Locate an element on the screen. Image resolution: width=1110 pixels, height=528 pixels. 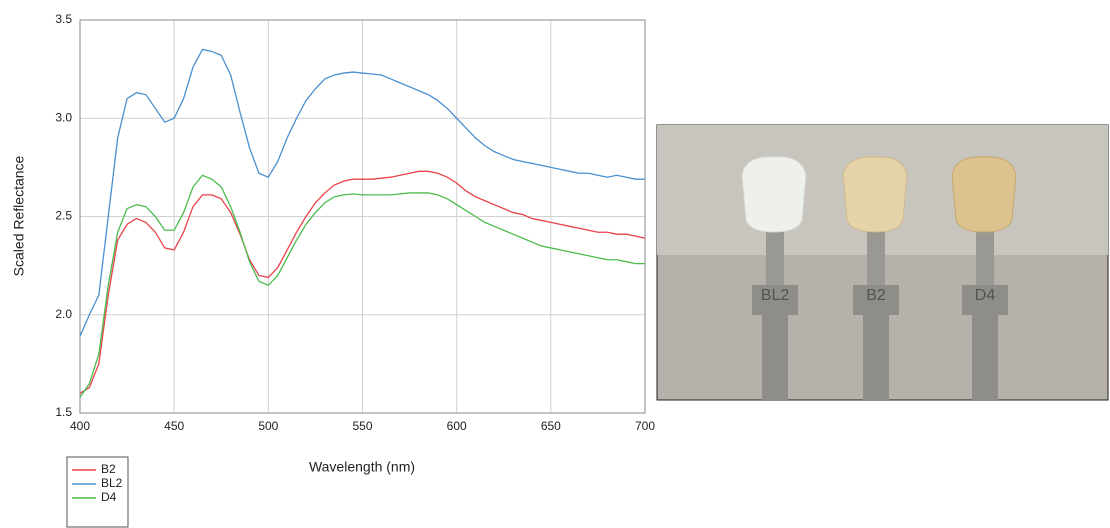
y-tick-label: 3.0 is located at coordinates (63, 117).